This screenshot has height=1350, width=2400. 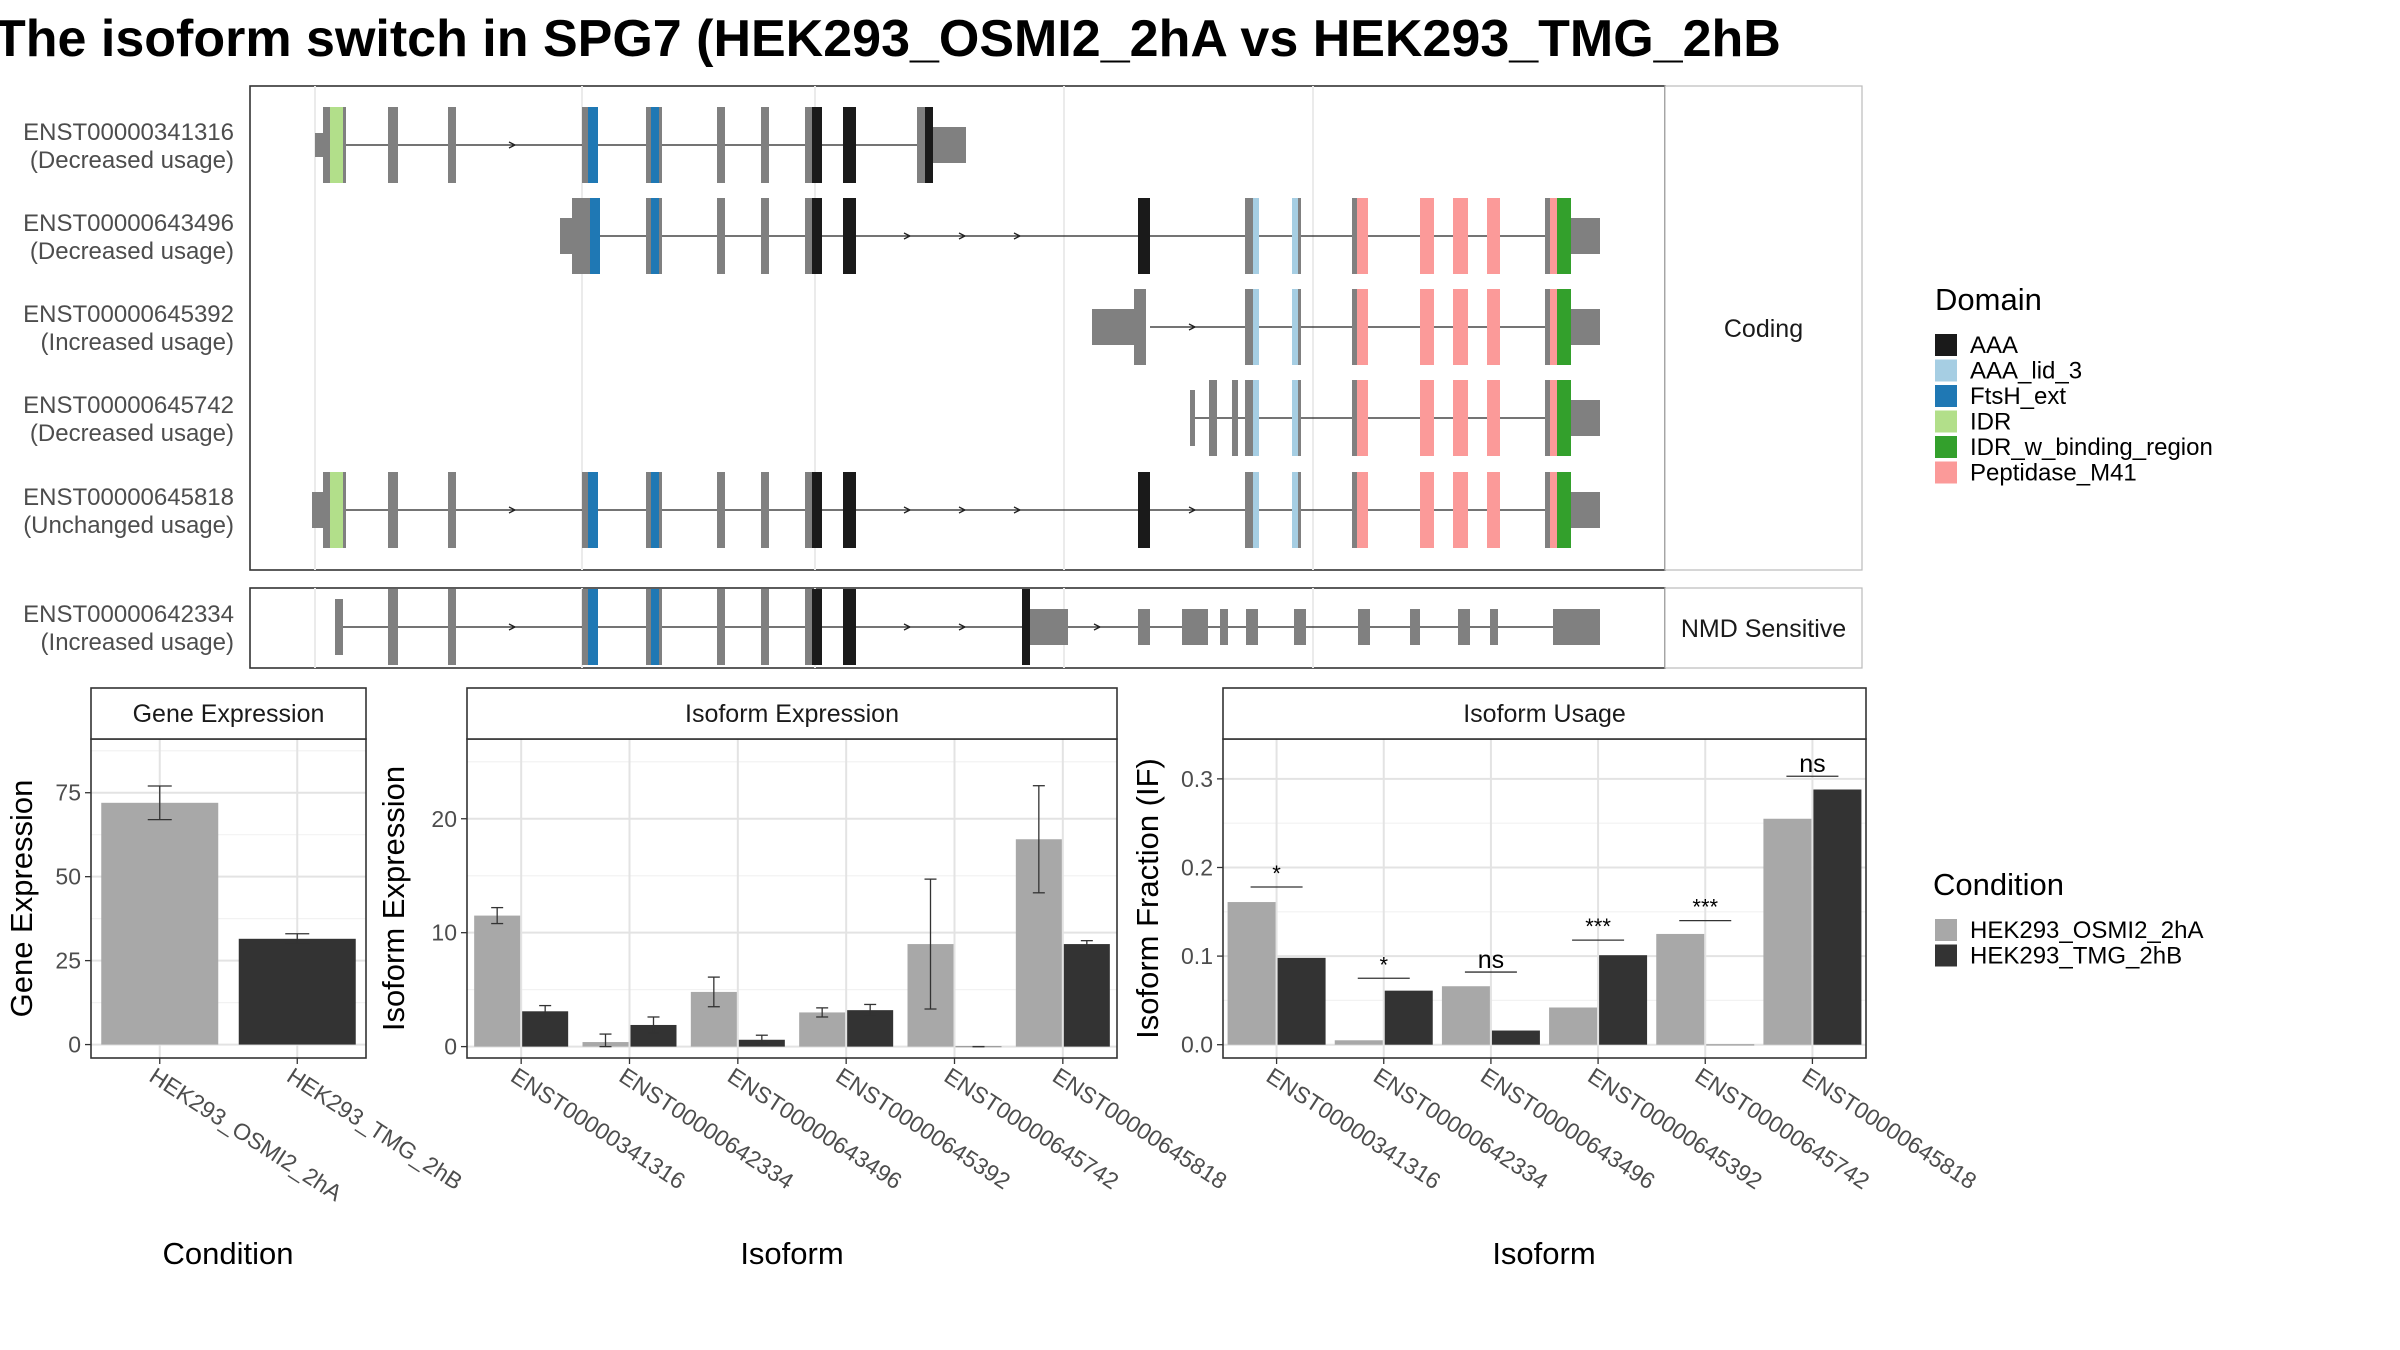 I want to click on transcript-id-label: ENST00000643496, so click(x=128, y=223).